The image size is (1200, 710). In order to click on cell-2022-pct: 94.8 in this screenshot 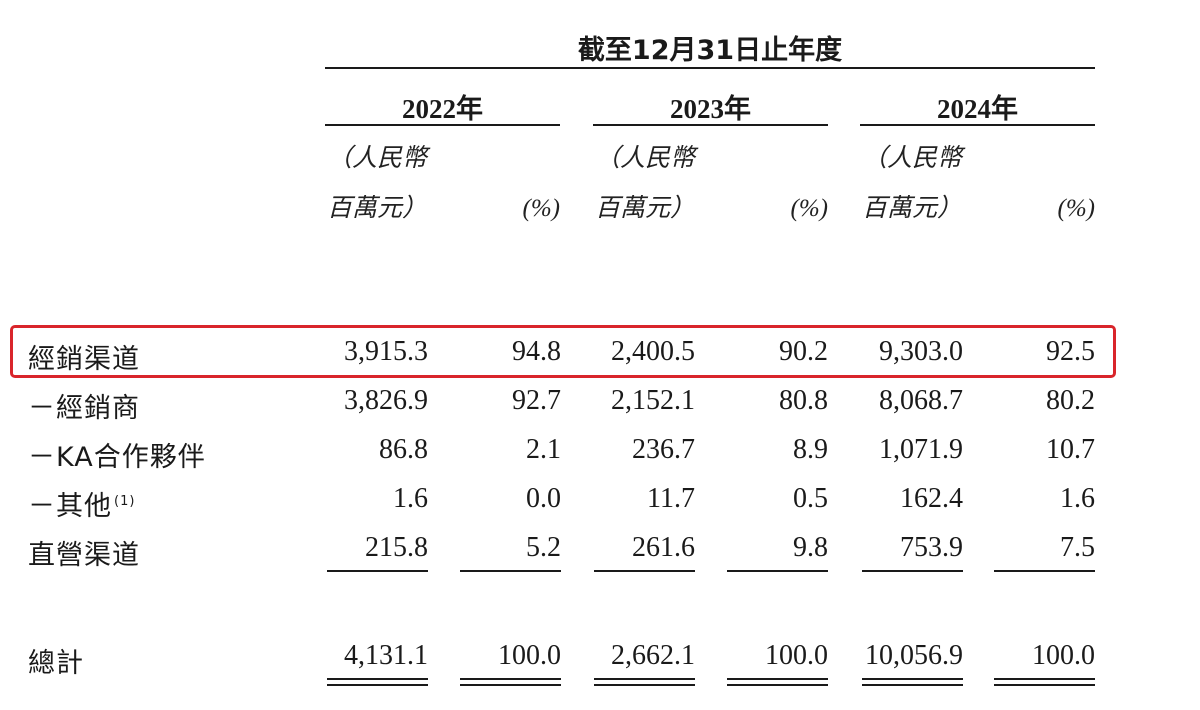, I will do `click(536, 351)`.